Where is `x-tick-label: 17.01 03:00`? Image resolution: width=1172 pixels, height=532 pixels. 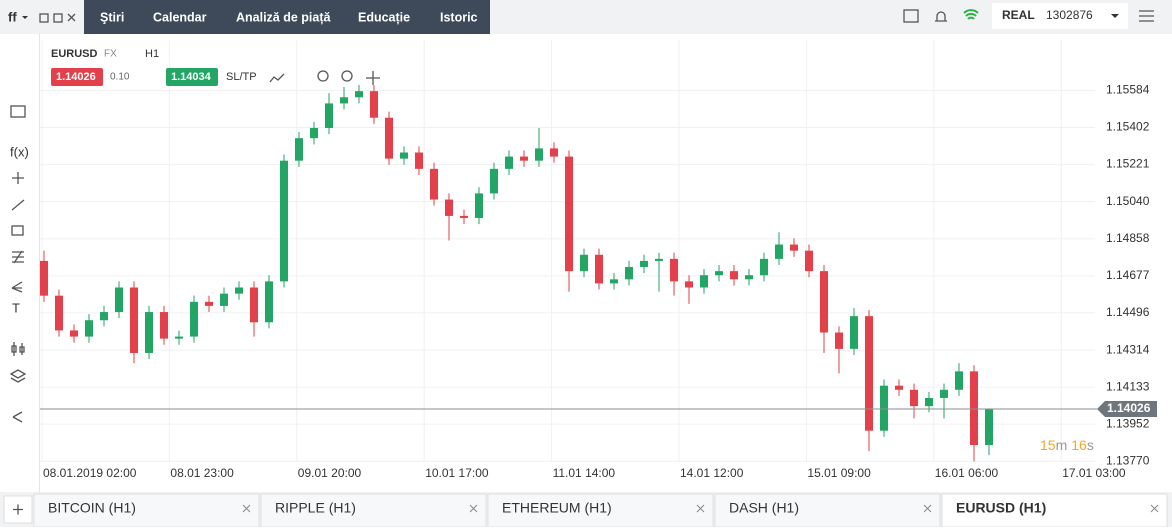 x-tick-label: 17.01 03:00 is located at coordinates (1094, 473).